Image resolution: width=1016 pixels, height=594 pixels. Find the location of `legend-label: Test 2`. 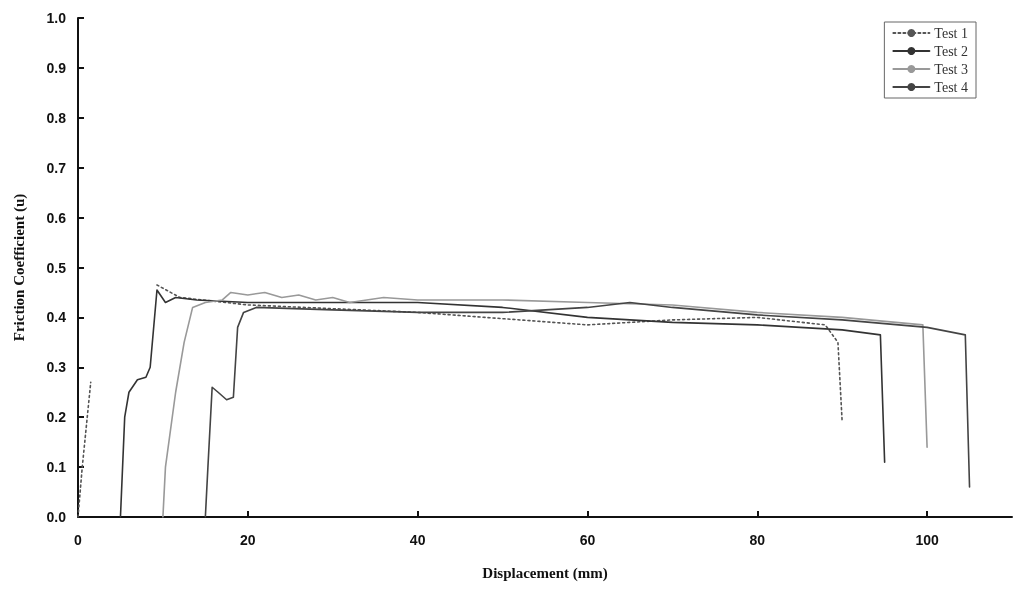

legend-label: Test 2 is located at coordinates (951, 51).